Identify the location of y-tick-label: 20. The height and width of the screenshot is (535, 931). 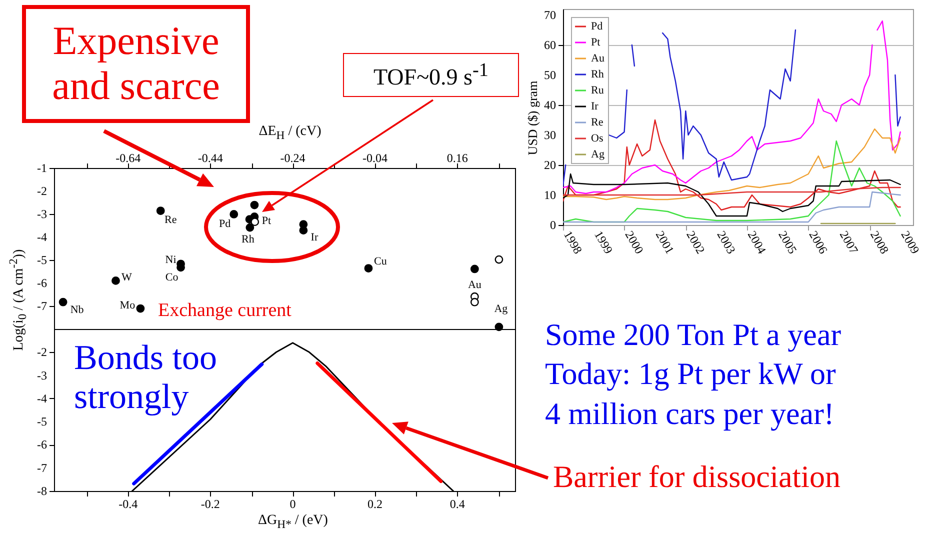
(550, 165).